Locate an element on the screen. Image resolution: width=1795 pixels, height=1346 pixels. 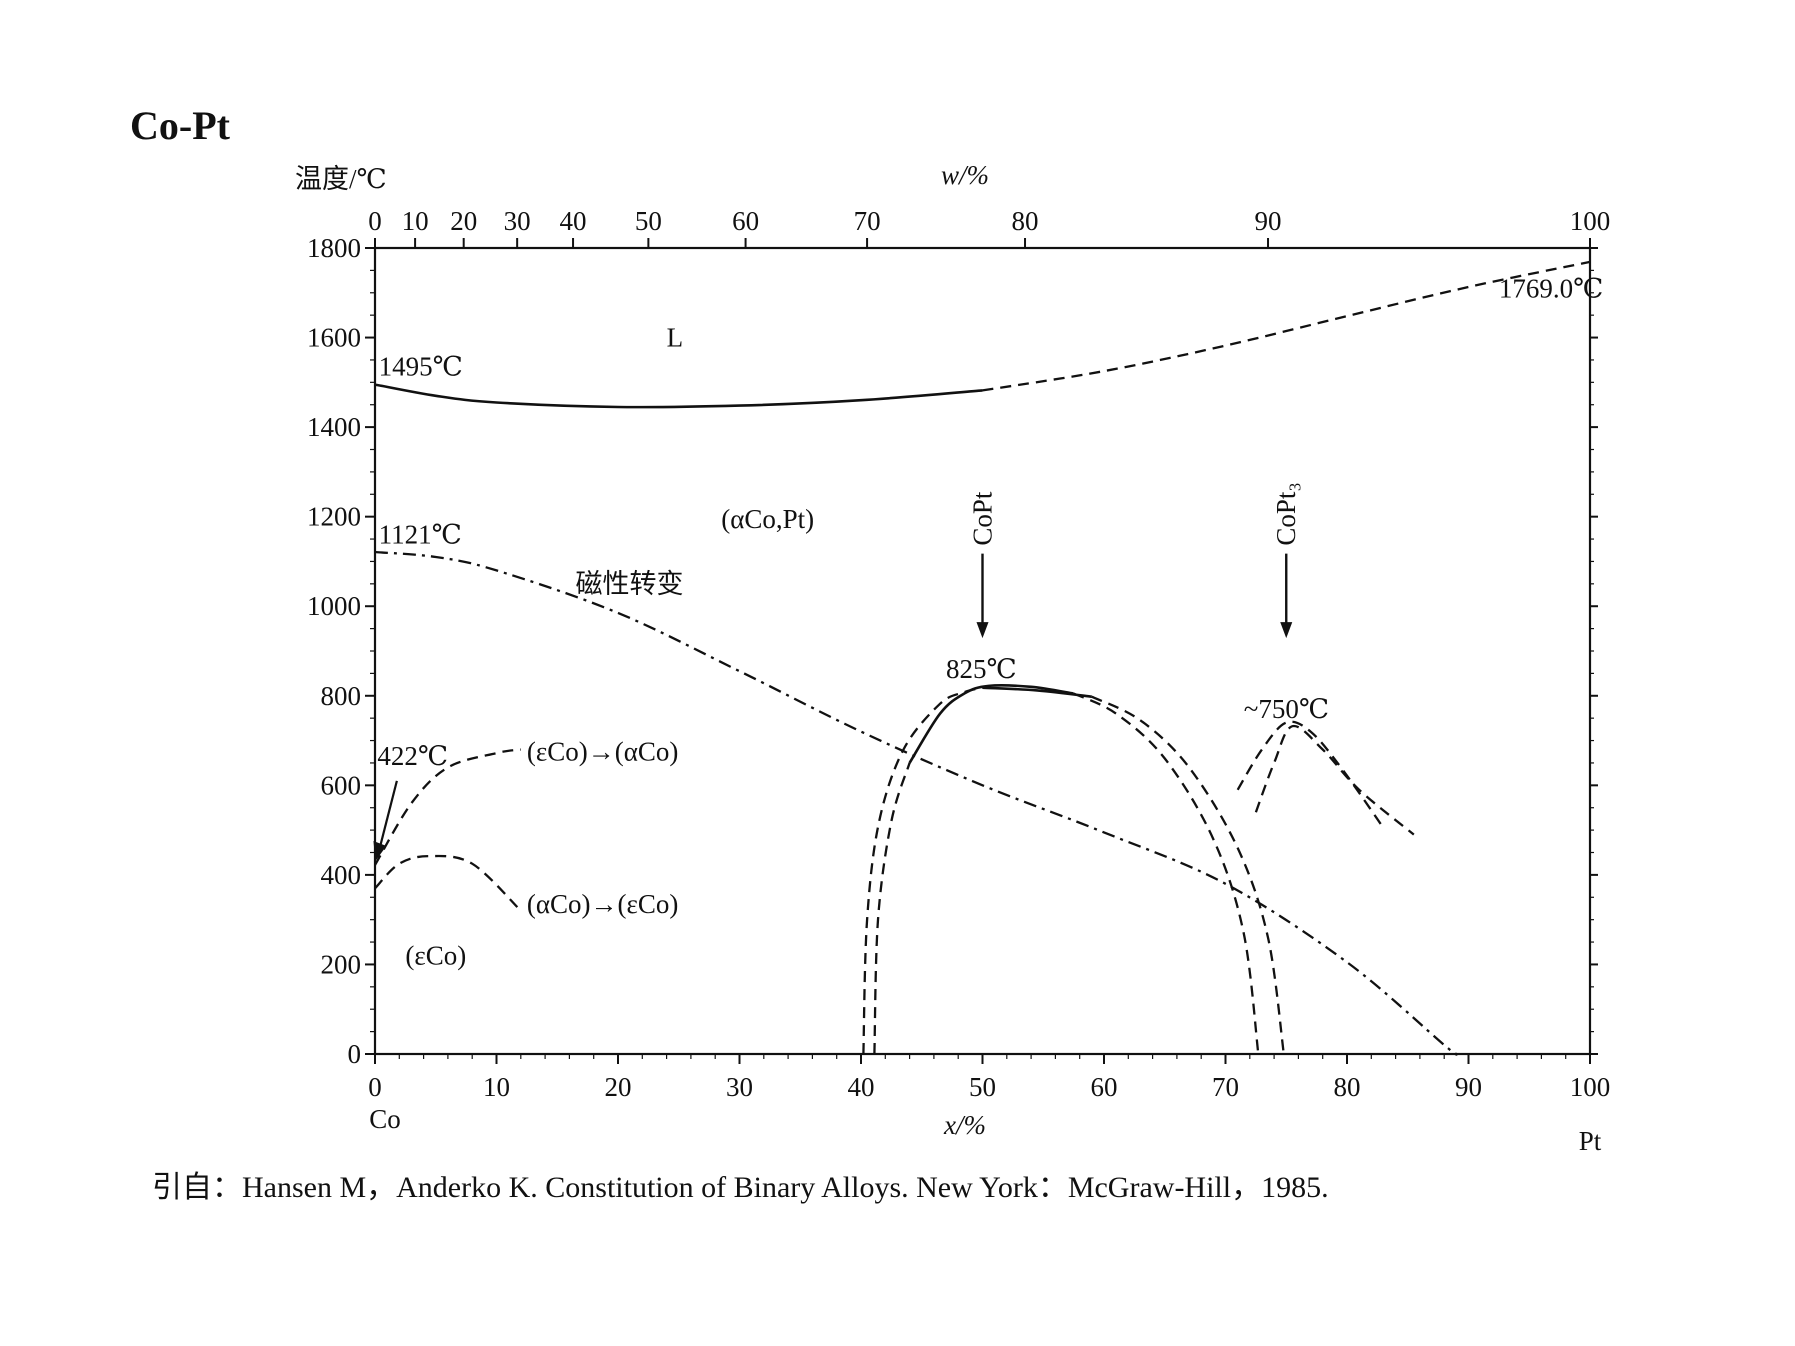
y-tick-label: 200 is located at coordinates (341, 964).